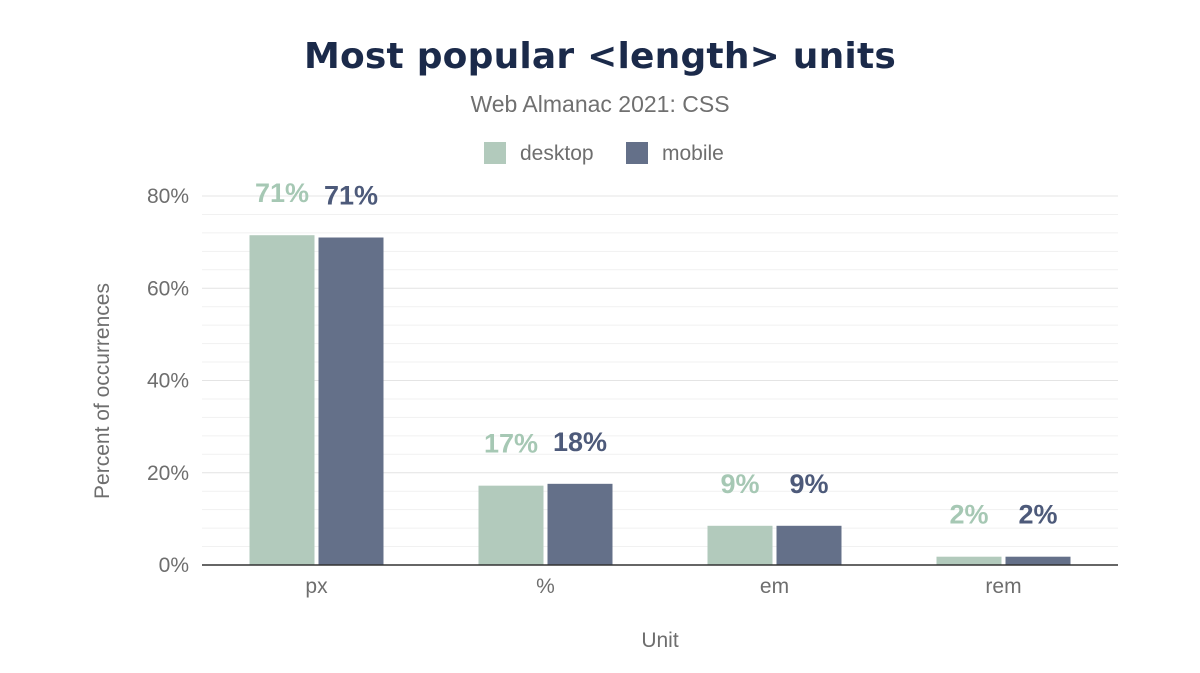  I want to click on data-label-desktop: 17%, so click(511, 444).